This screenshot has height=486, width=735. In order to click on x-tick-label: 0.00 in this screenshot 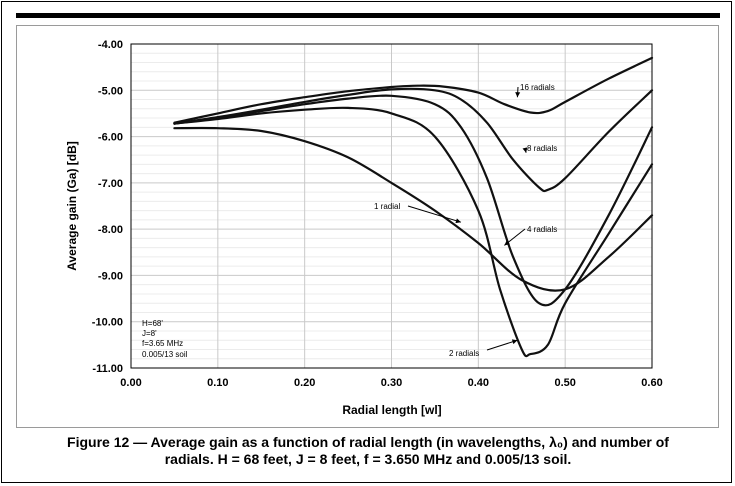, I will do `click(130, 383)`.